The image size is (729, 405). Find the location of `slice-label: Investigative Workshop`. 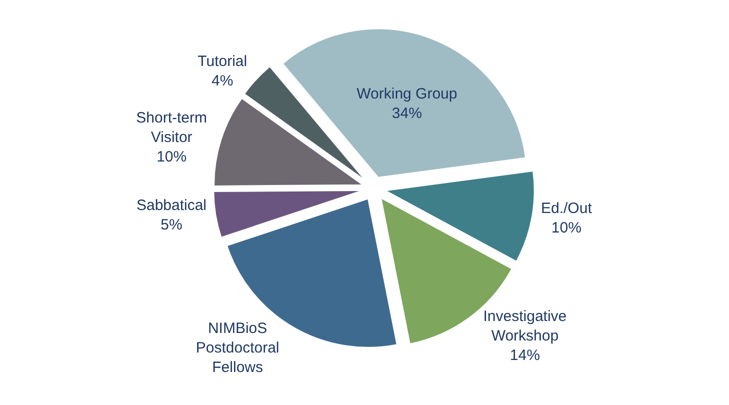

slice-label: Investigative Workshop is located at coordinates (525, 326).